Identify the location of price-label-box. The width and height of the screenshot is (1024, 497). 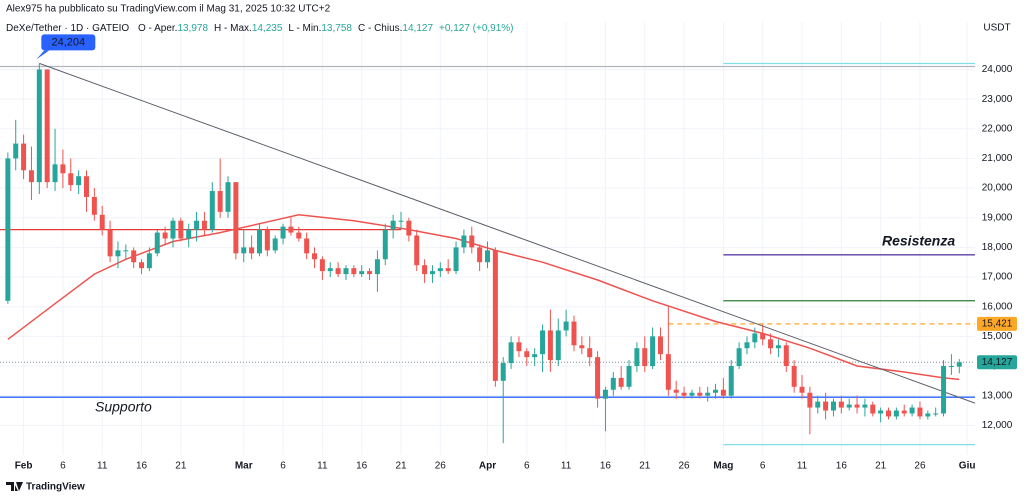
(997, 323).